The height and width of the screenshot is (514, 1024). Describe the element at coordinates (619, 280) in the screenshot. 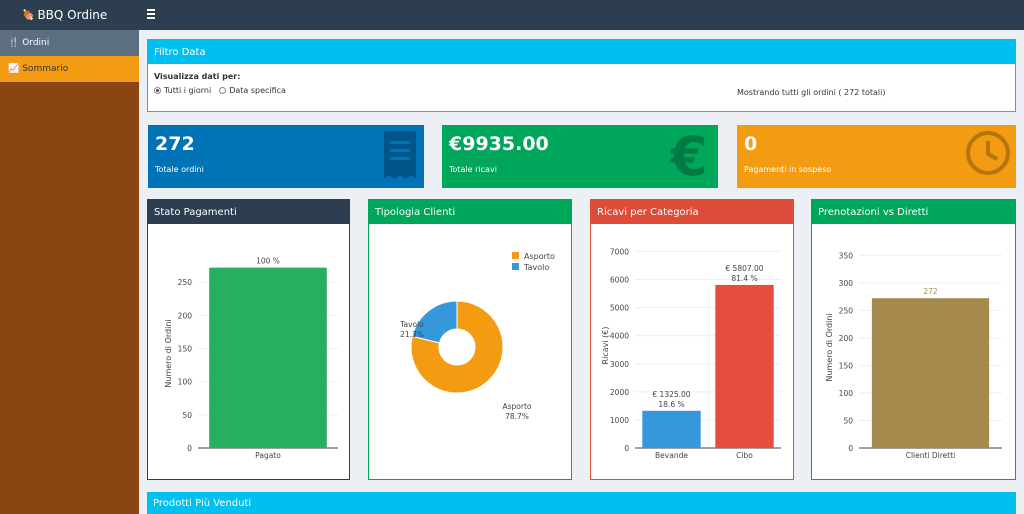

I see `y-tick-label: 6000` at that location.